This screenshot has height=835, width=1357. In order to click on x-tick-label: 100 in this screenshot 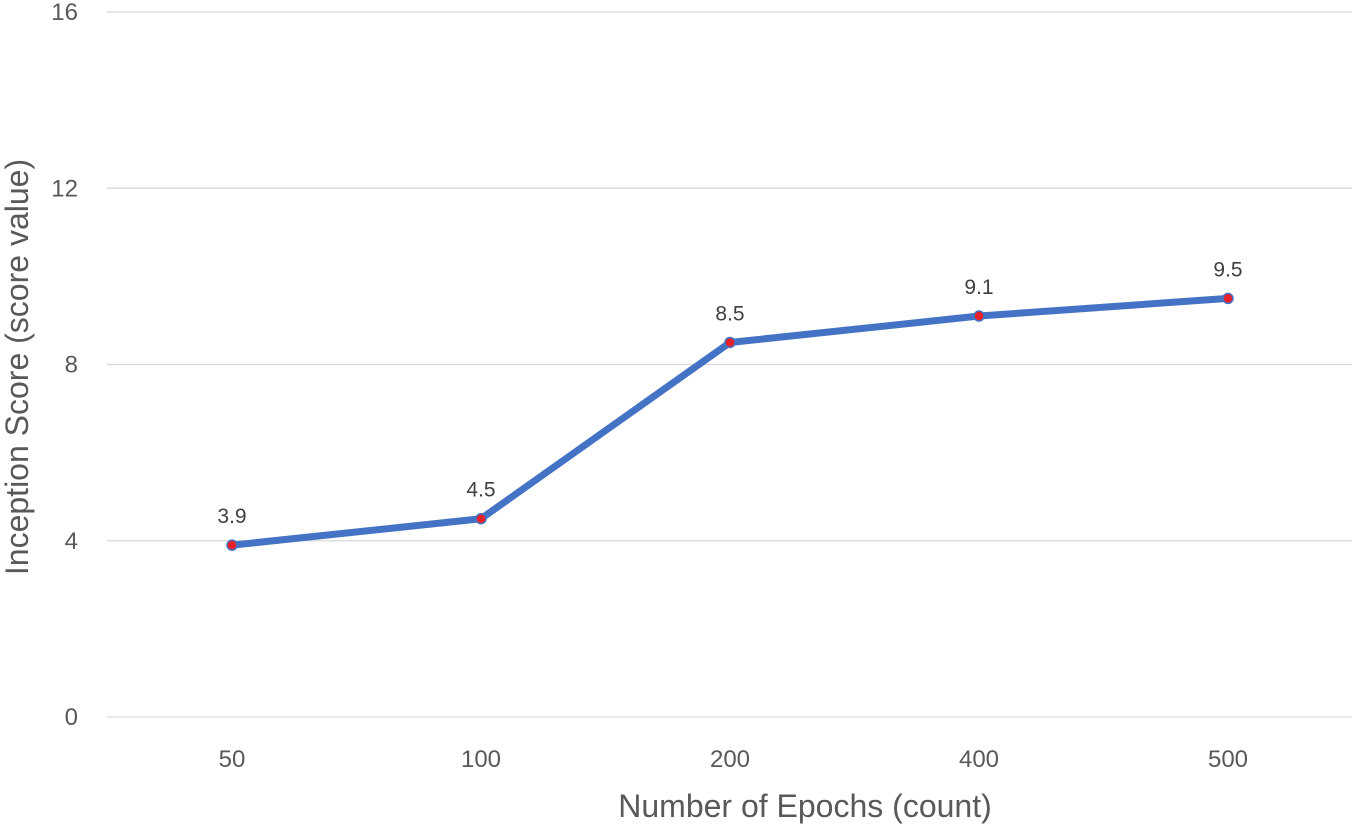, I will do `click(481, 759)`.